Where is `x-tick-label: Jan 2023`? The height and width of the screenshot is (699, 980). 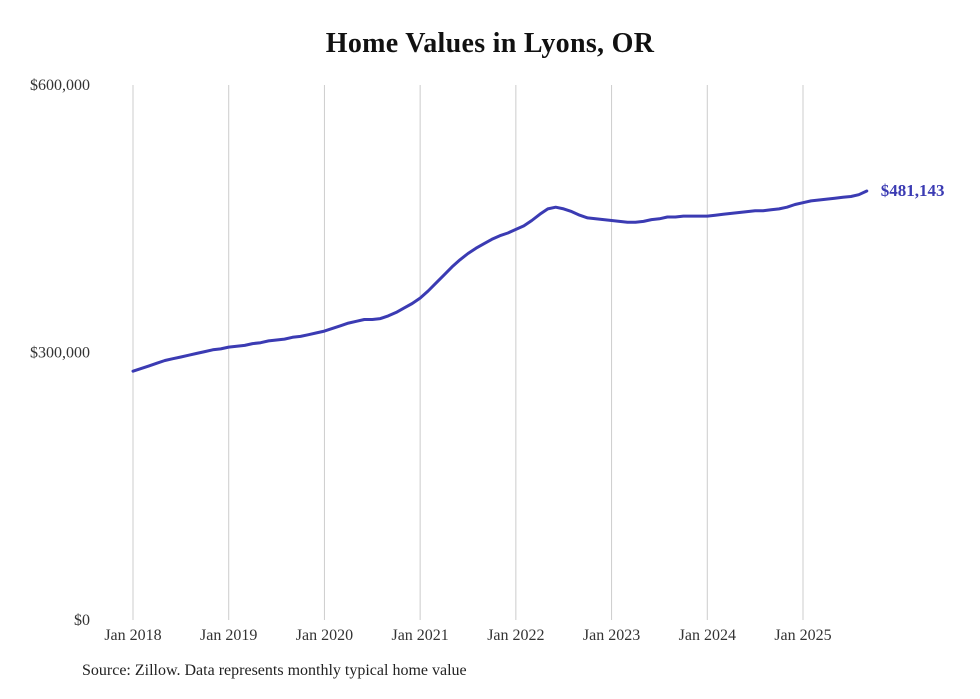 x-tick-label: Jan 2023 is located at coordinates (611, 635).